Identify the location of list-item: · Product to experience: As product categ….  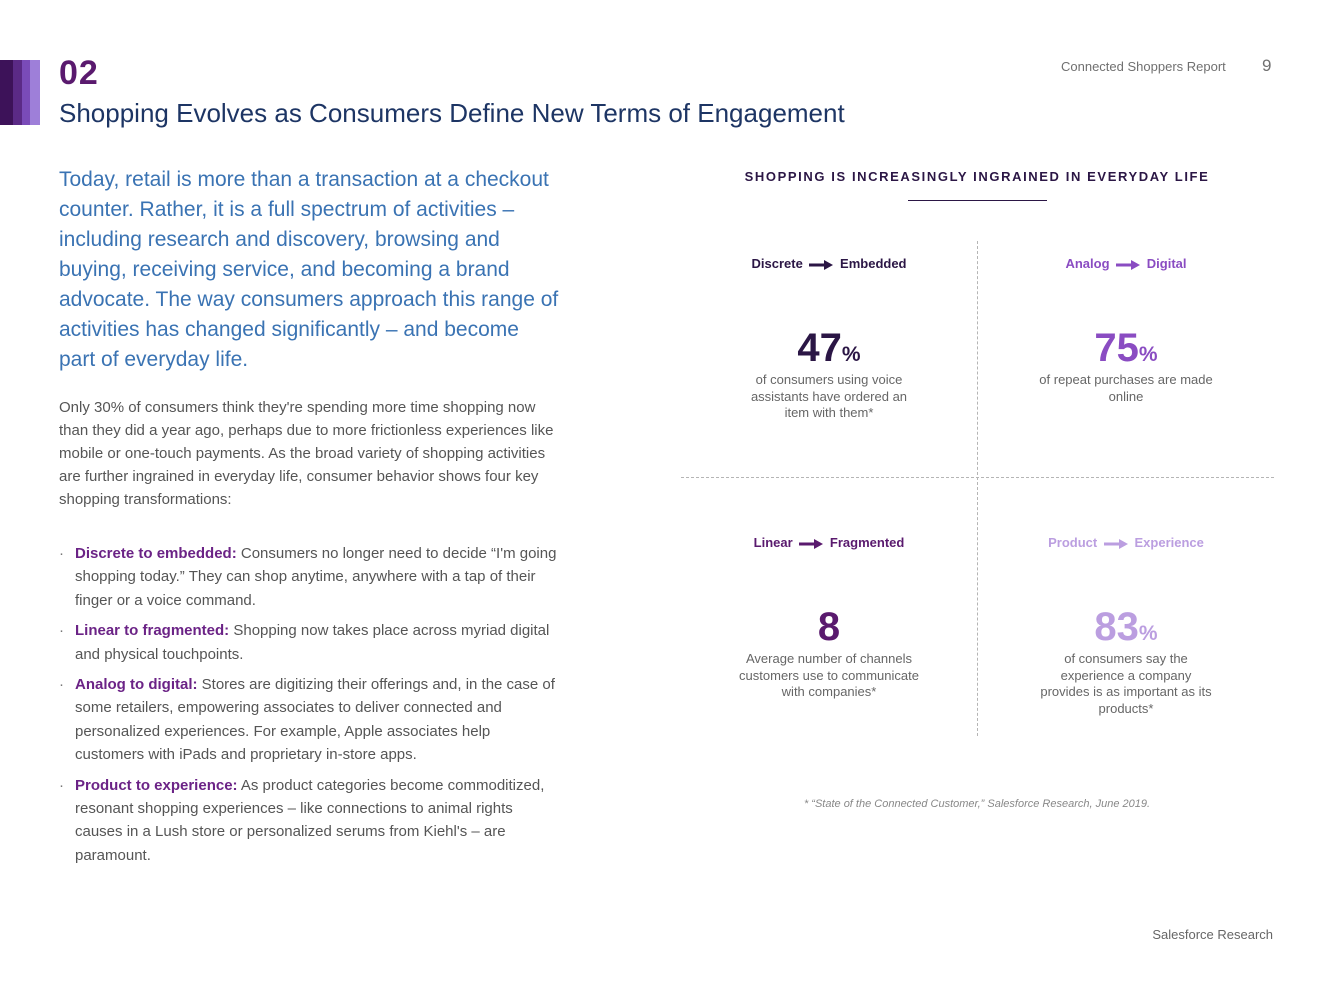
(309, 821).